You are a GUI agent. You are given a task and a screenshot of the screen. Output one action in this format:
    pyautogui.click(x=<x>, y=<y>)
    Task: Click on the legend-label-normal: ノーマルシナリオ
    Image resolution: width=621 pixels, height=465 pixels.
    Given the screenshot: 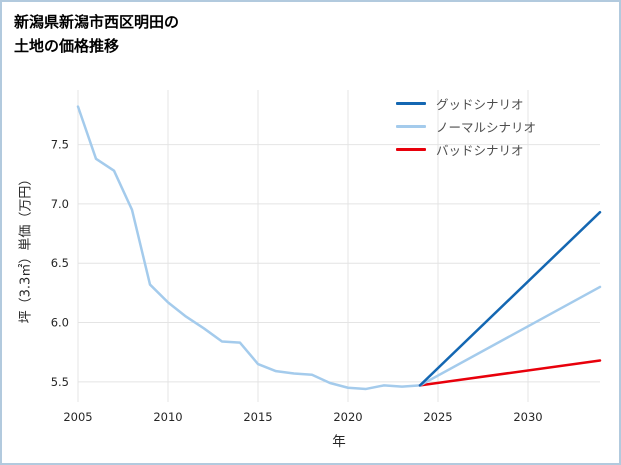 What is the action you would take?
    pyautogui.click(x=486, y=127)
    